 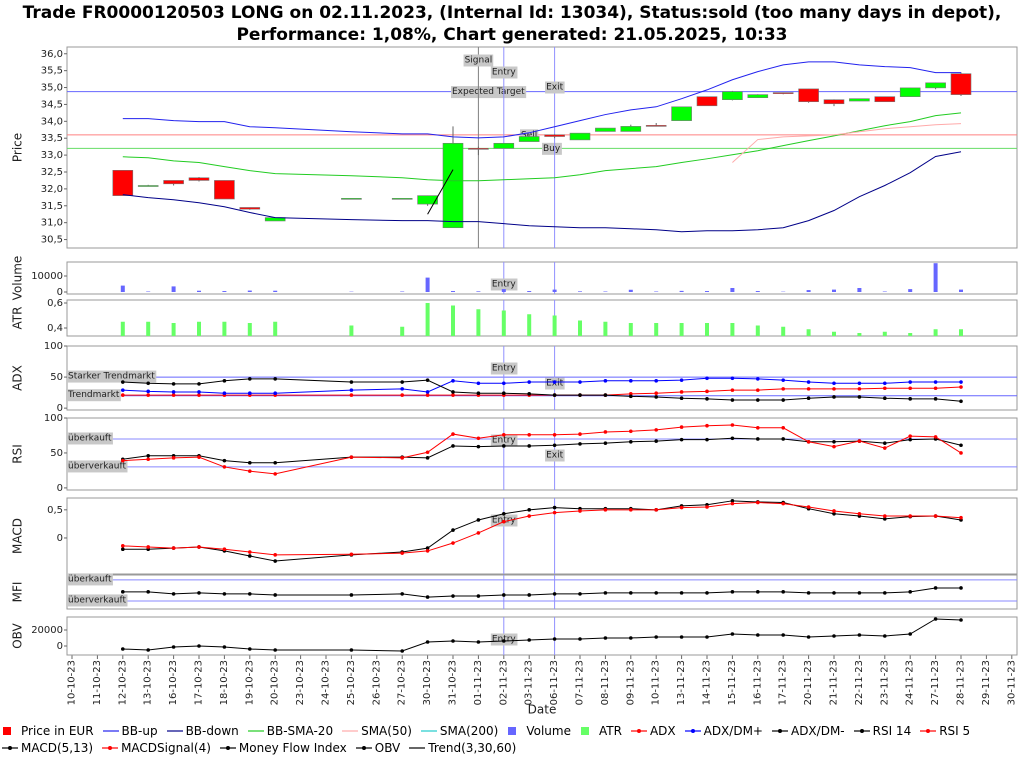 I want to click on y-tick-label: 31,0, so click(x=52, y=223).